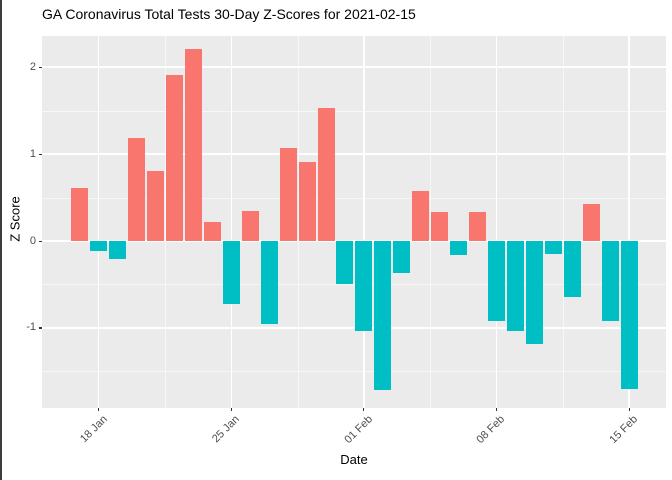 Image resolution: width=672 pixels, height=480 pixels. What do you see at coordinates (491, 429) in the screenshot?
I see `x-tick-label: 08 Feb` at bounding box center [491, 429].